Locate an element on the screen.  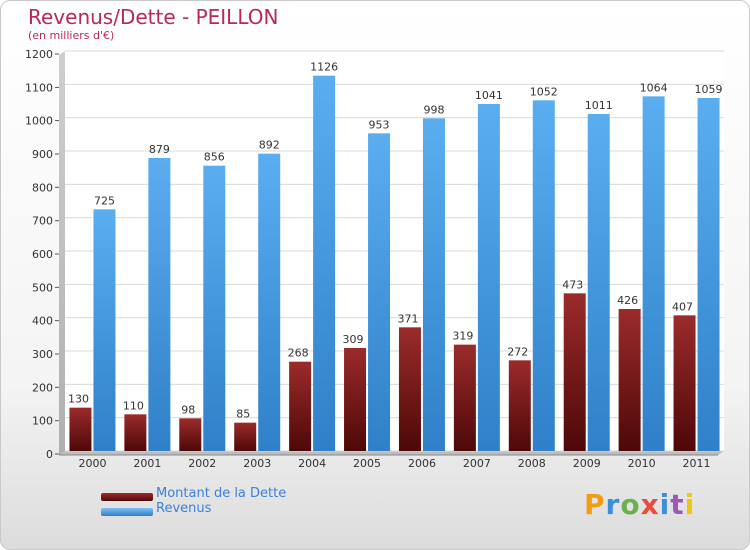
data-label-revenus: 1011 is located at coordinates (599, 105).